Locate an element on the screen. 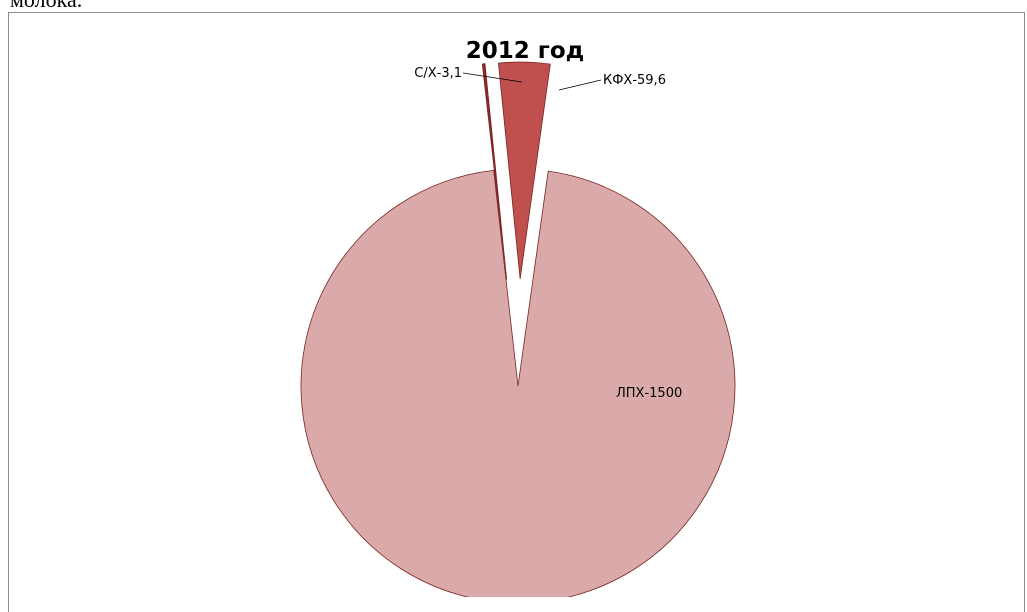 This screenshot has height=612, width=1027. slice-labels: ЛПХ-1500 С/Х-3,1 КФХ-59,6 is located at coordinates (548, 233).